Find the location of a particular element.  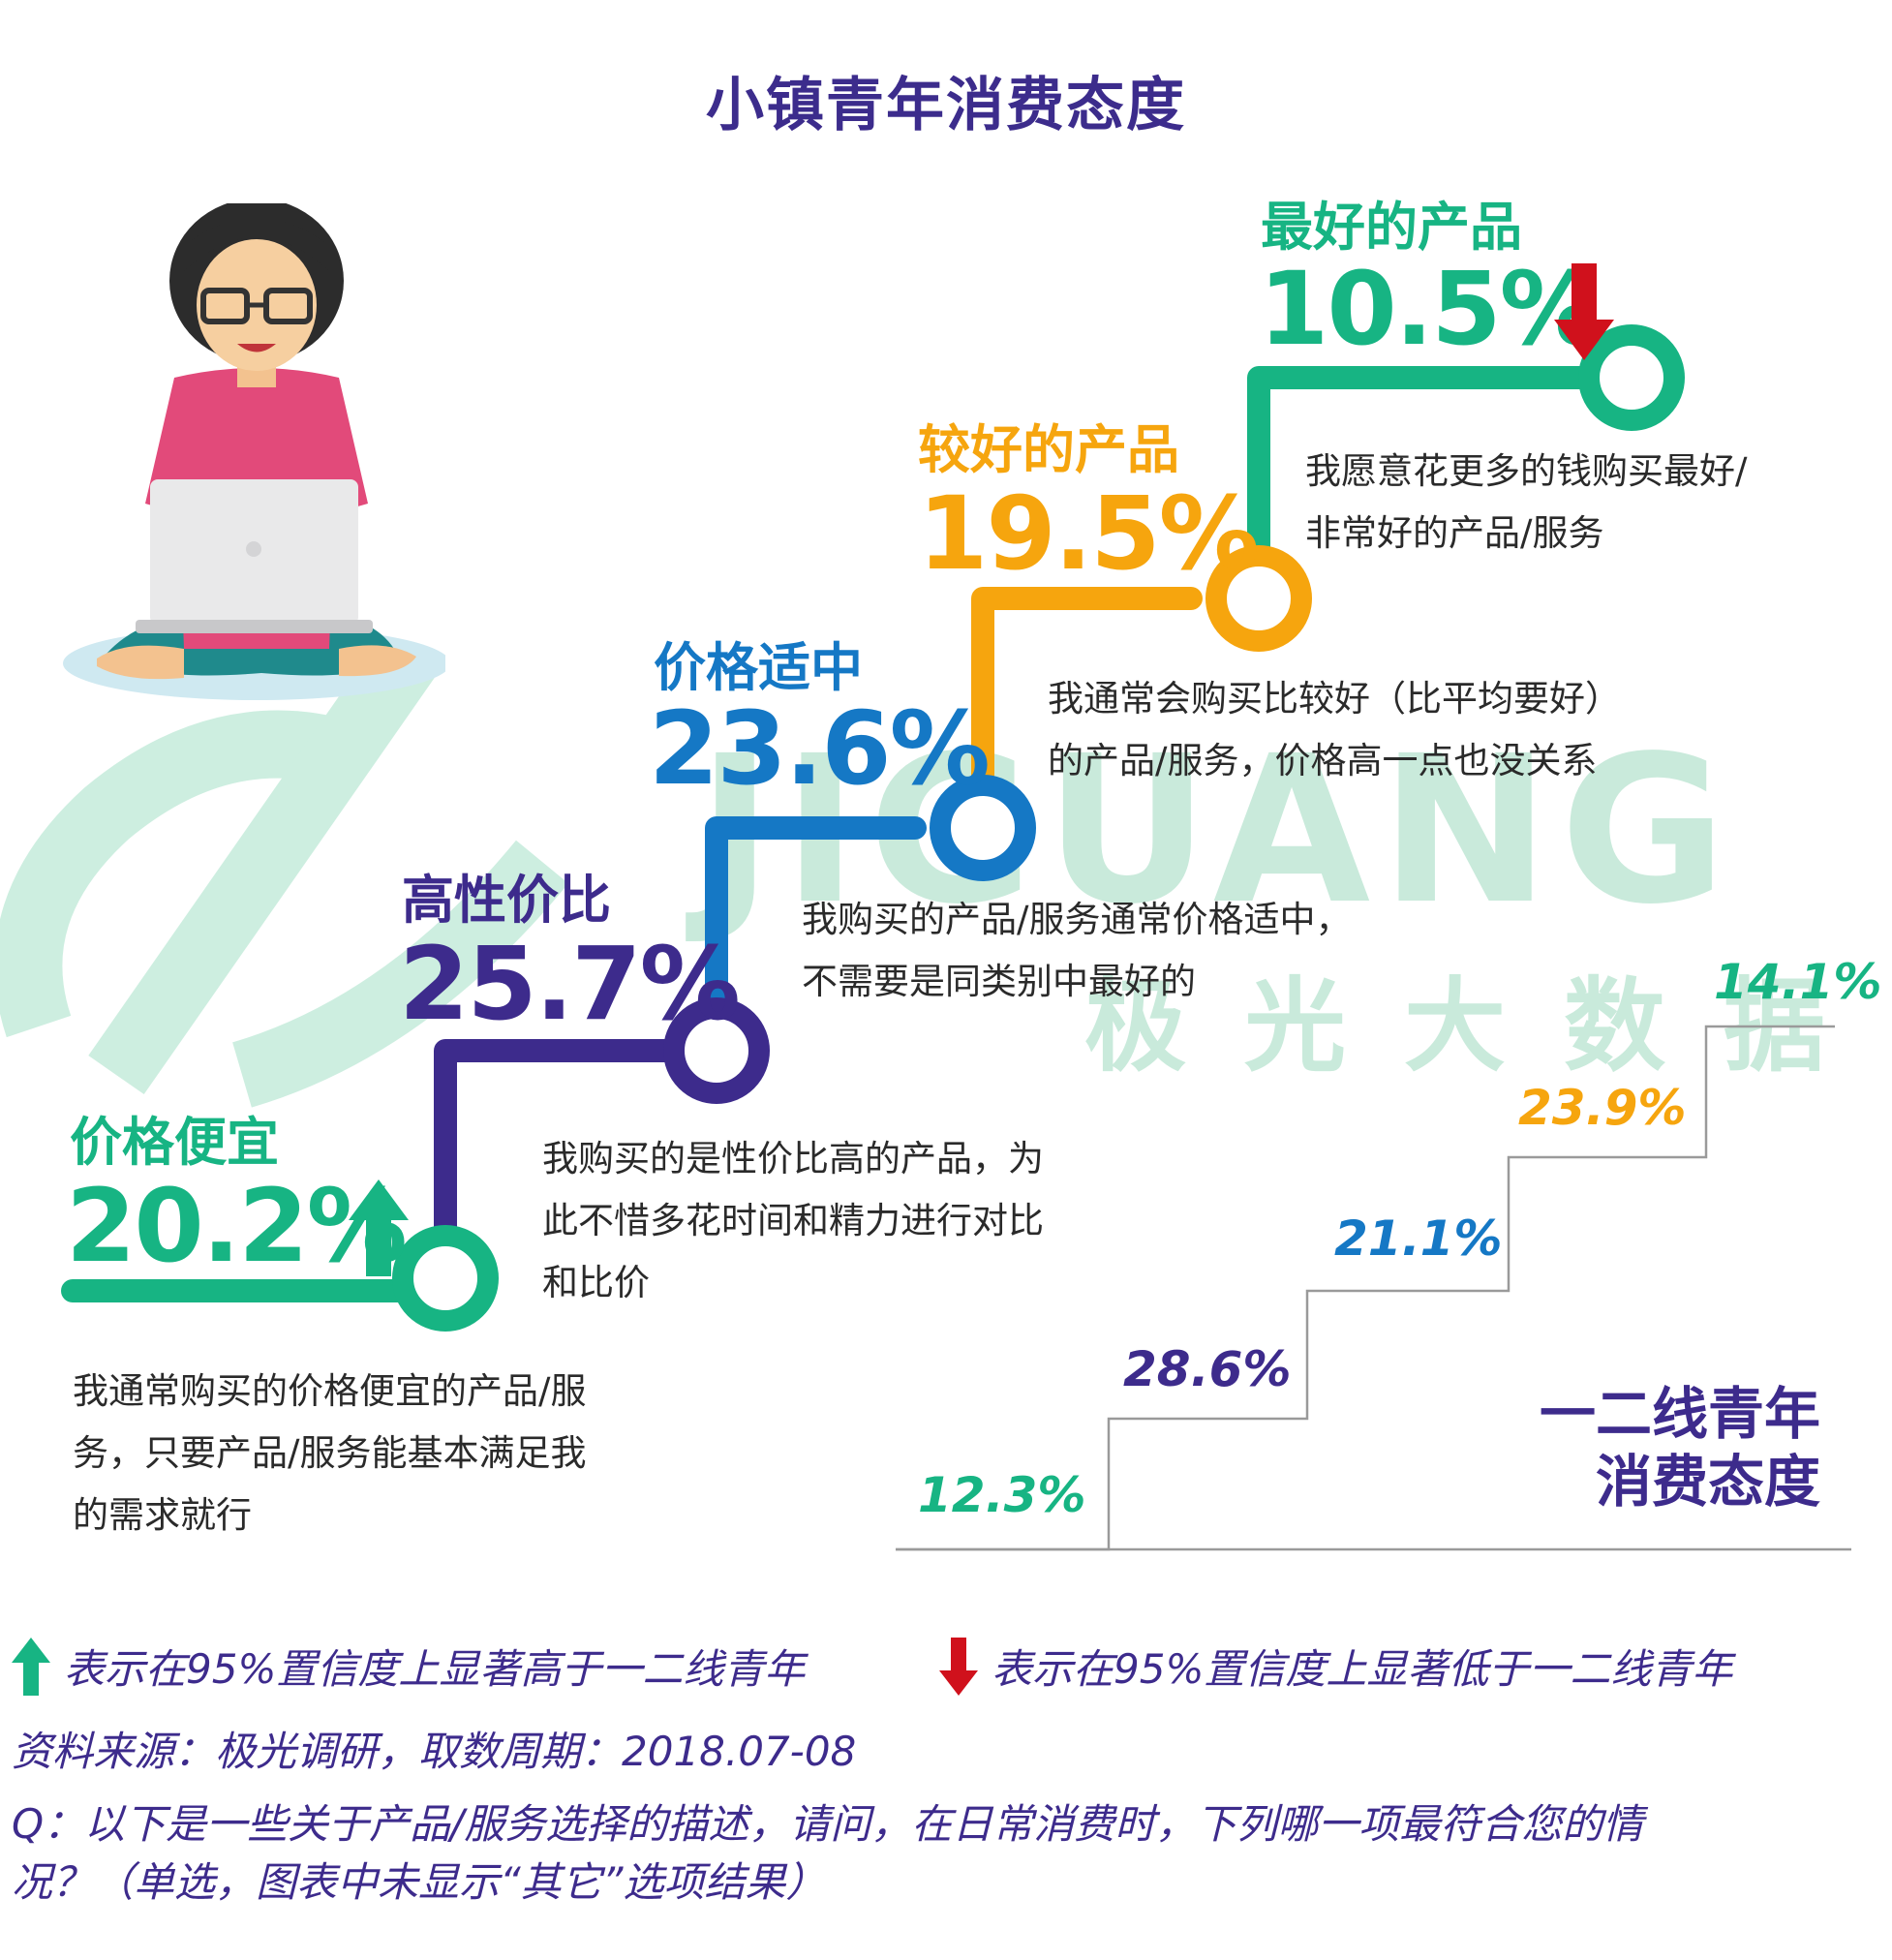

desc-better-products-1: 我通常会购买比较好（比平均要好） is located at coordinates (1335, 699).